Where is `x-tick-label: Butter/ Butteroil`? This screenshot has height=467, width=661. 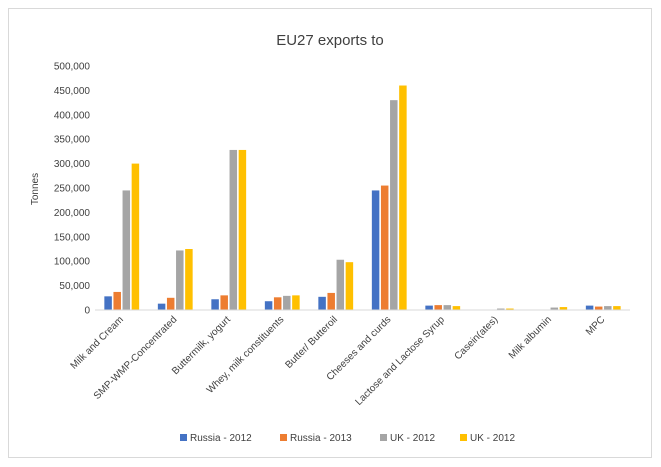
x-tick-label: Butter/ Butteroil is located at coordinates (311, 342).